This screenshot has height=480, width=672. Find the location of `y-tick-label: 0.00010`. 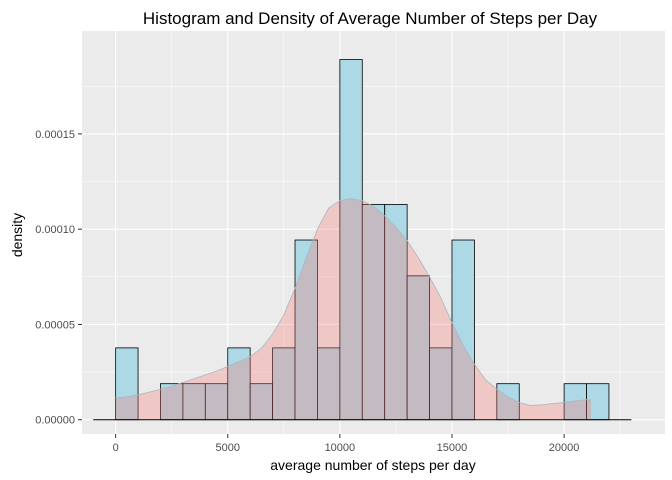

y-tick-label: 0.00010 is located at coordinates (55, 230).